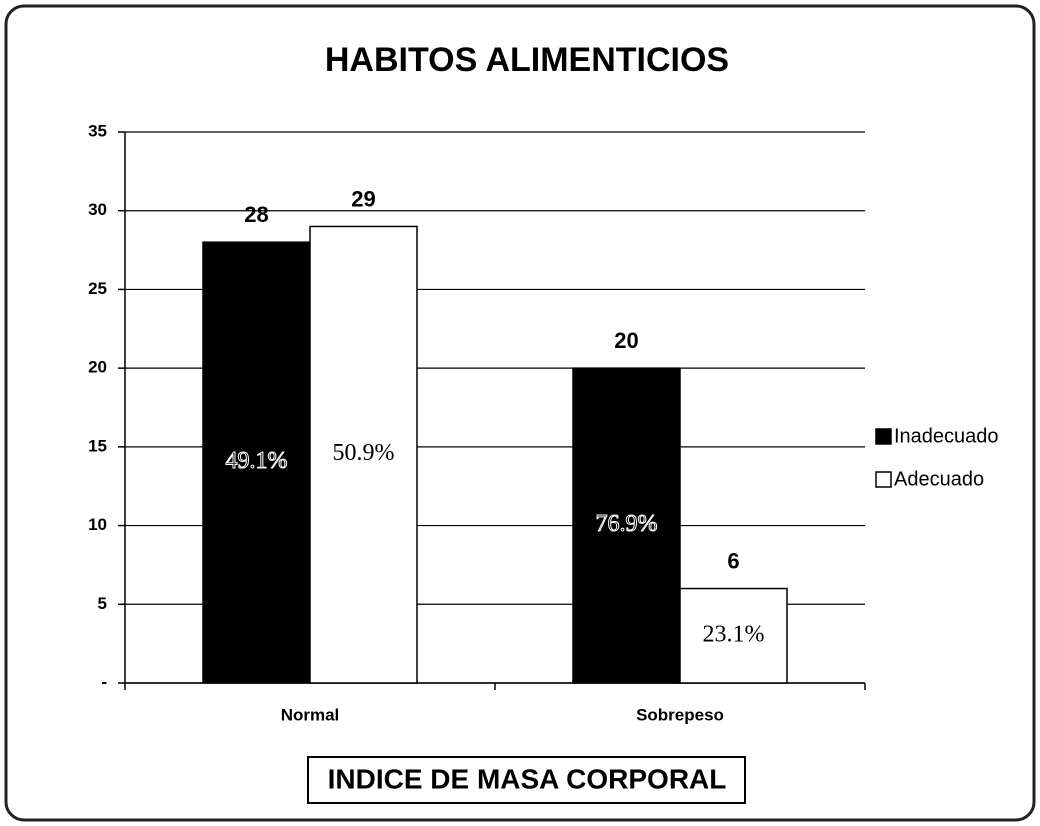 This screenshot has height=826, width=1040. What do you see at coordinates (680, 714) in the screenshot?
I see `x-tick-label: Sobrepeso` at bounding box center [680, 714].